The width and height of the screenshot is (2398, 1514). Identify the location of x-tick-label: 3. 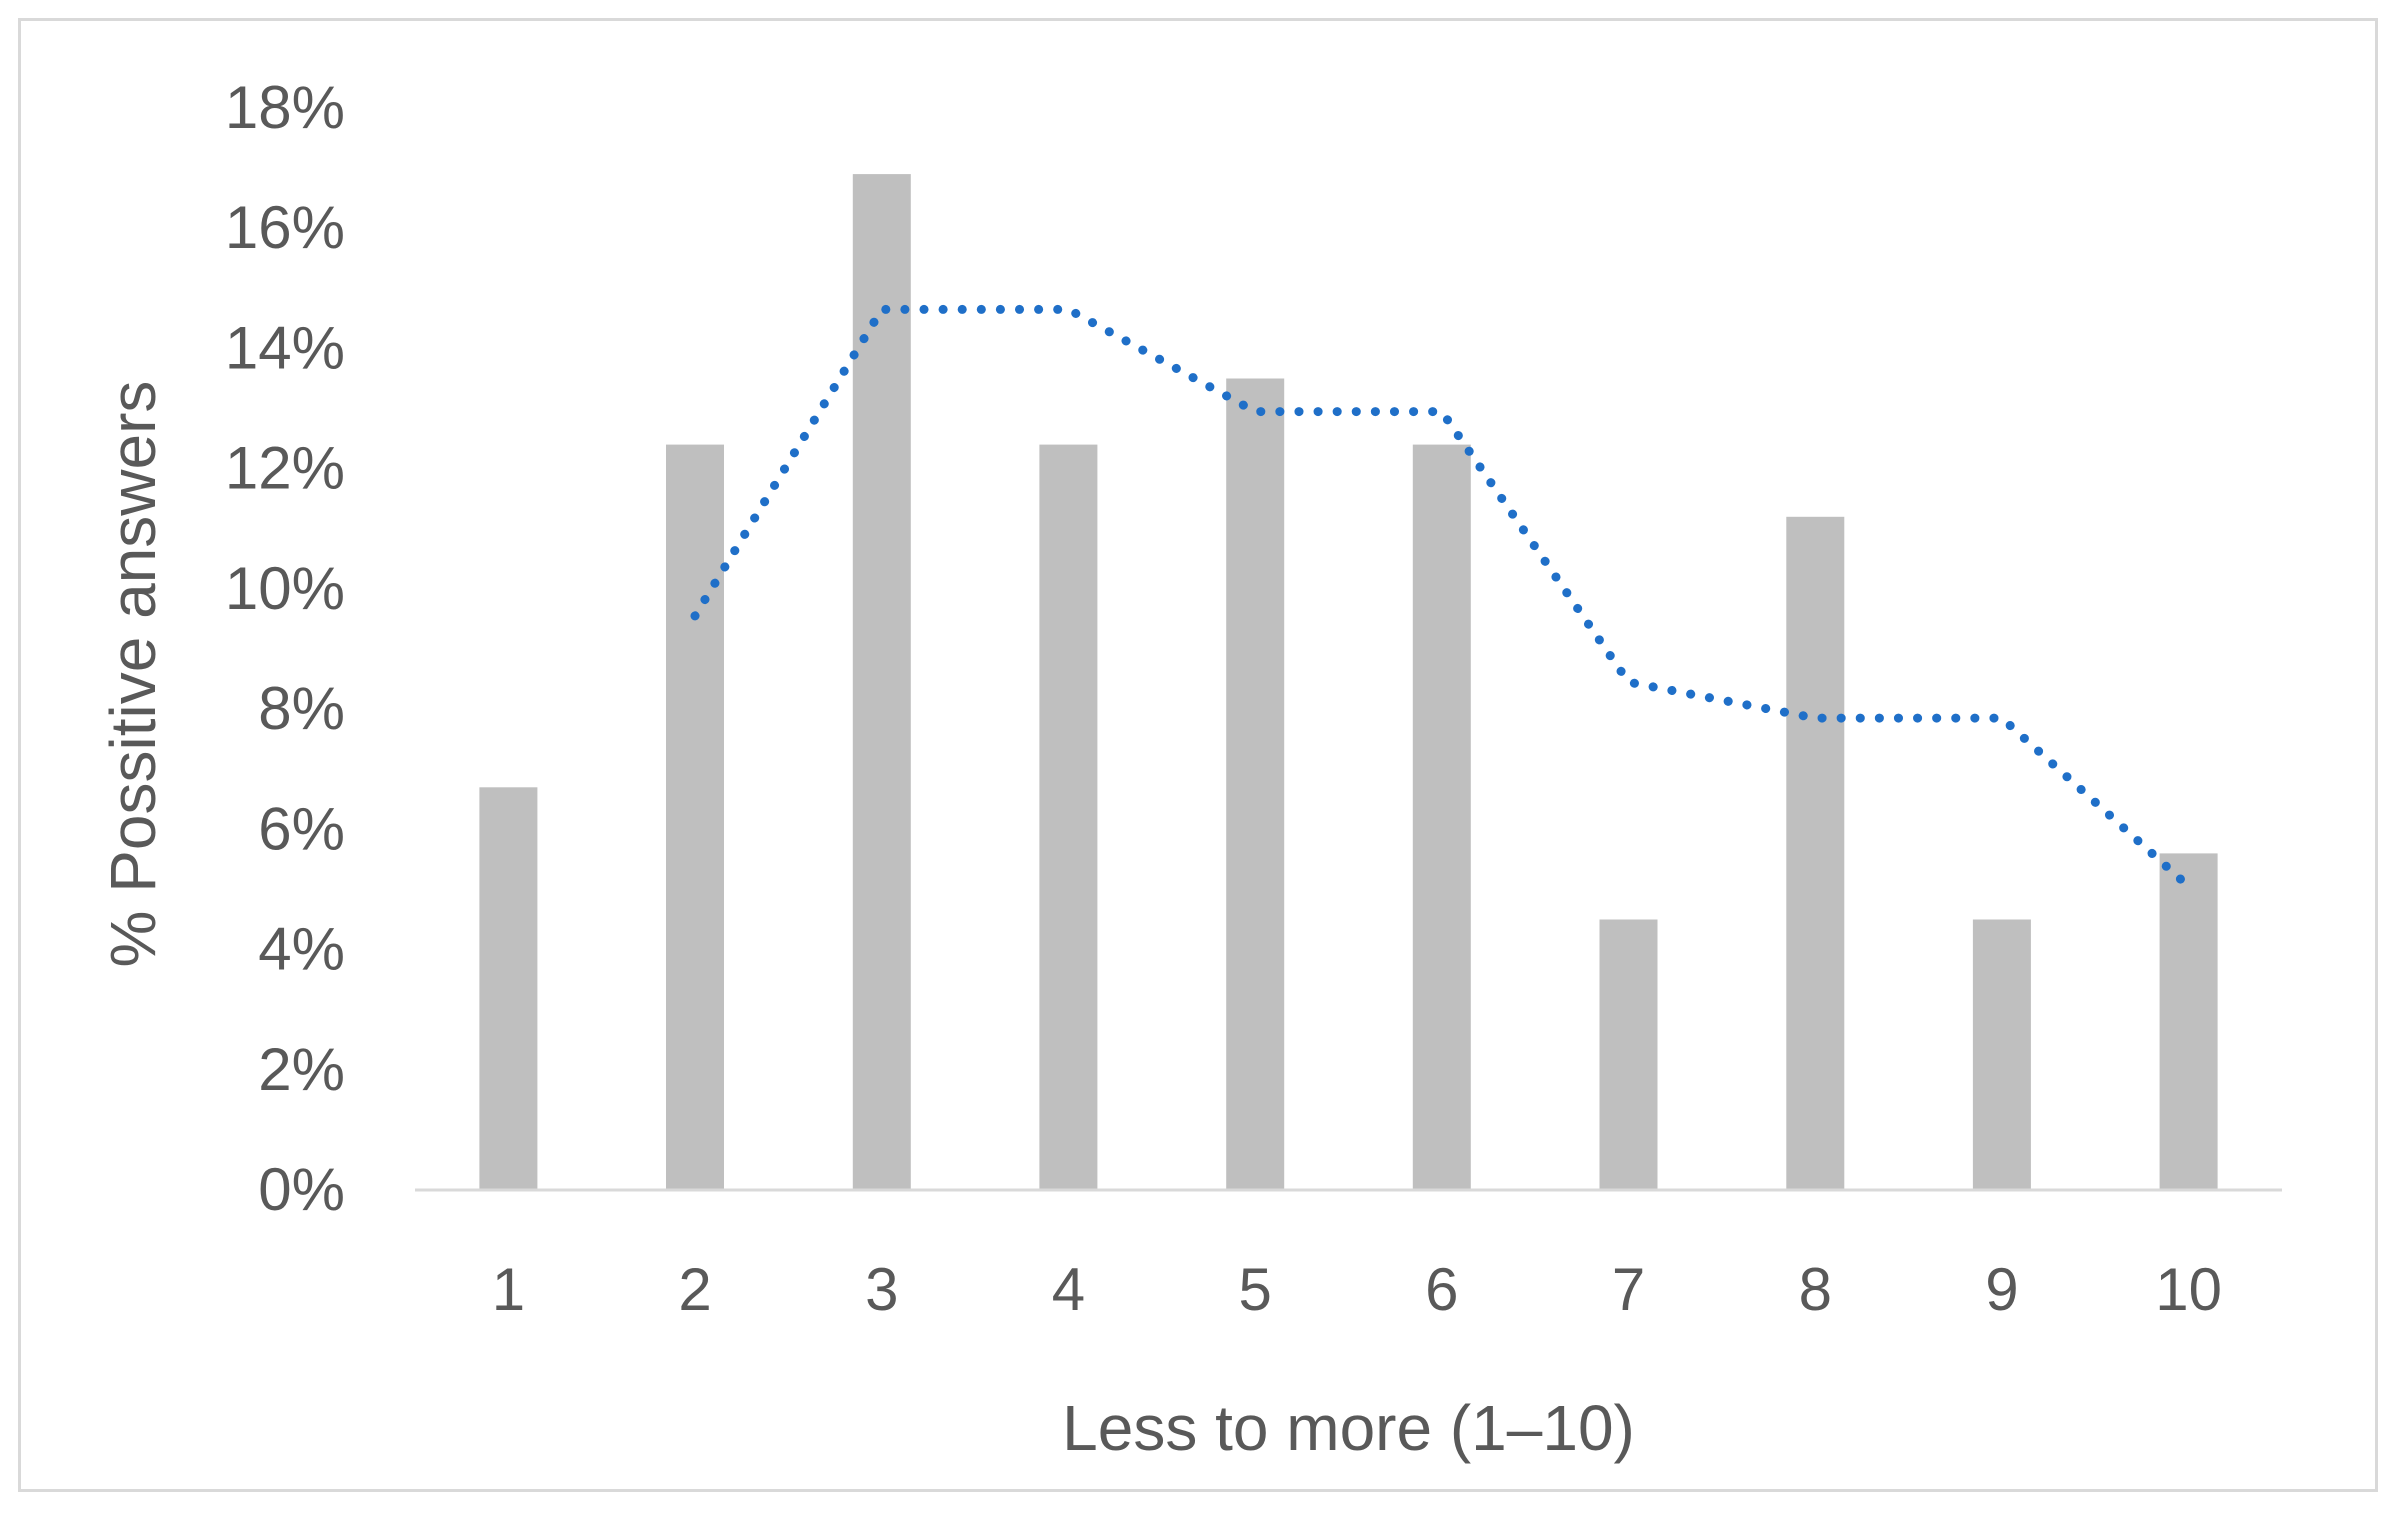
(881, 1289).